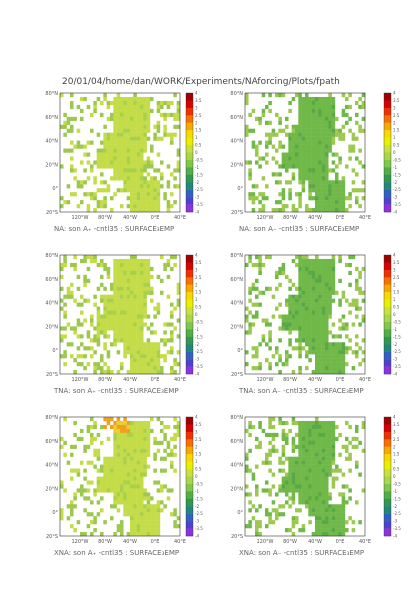  What do you see at coordinates (240, 351) in the screenshot?
I see `lat-label: 0°` at bounding box center [240, 351].